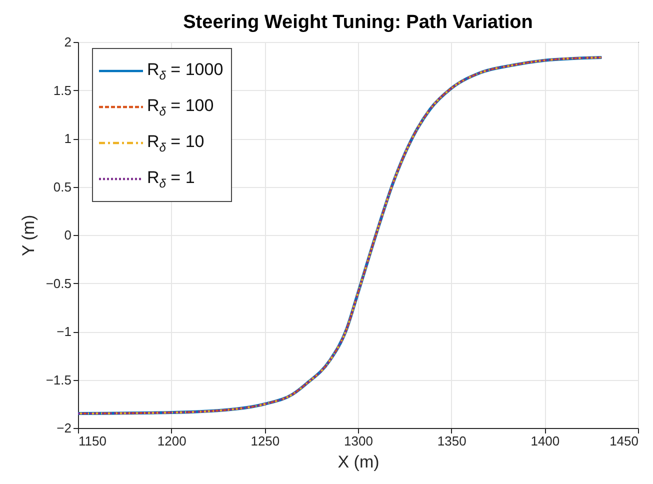  Describe the element at coordinates (59, 380) in the screenshot. I see `y-tick-label: −1.5` at that location.